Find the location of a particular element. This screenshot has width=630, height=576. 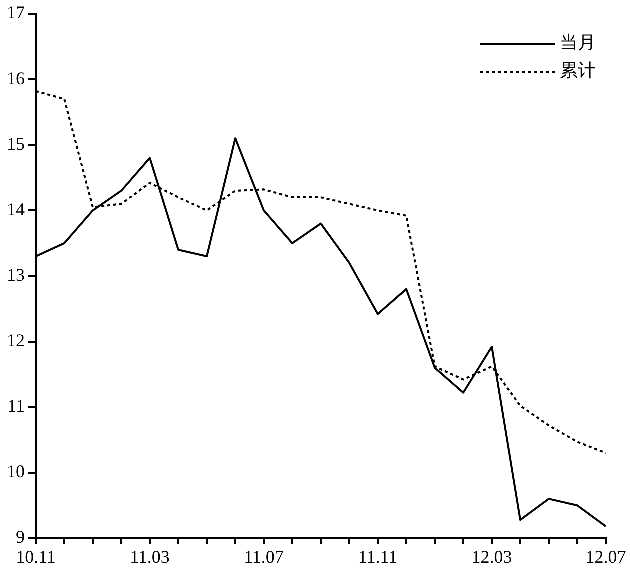

x-tick-label: 12.07 is located at coordinates (606, 556).